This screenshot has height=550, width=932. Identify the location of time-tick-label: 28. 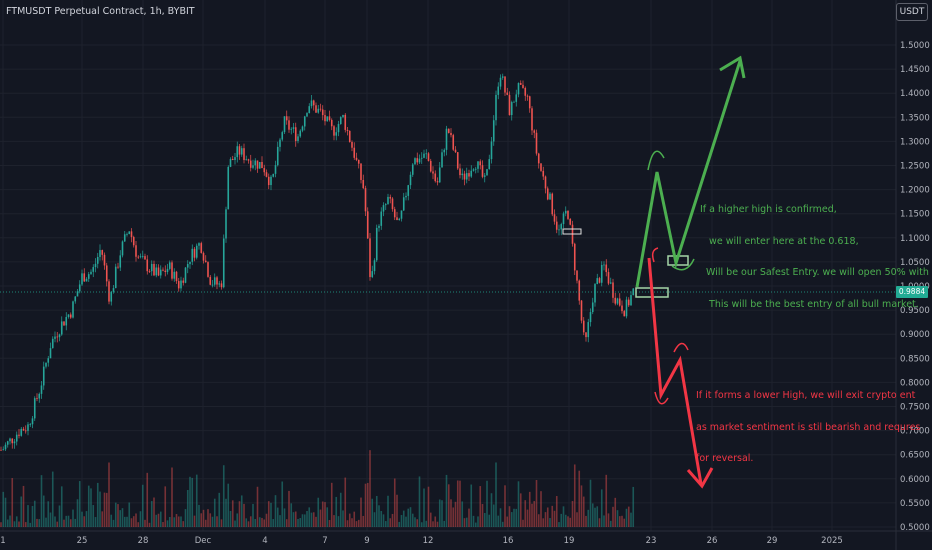
(143, 541).